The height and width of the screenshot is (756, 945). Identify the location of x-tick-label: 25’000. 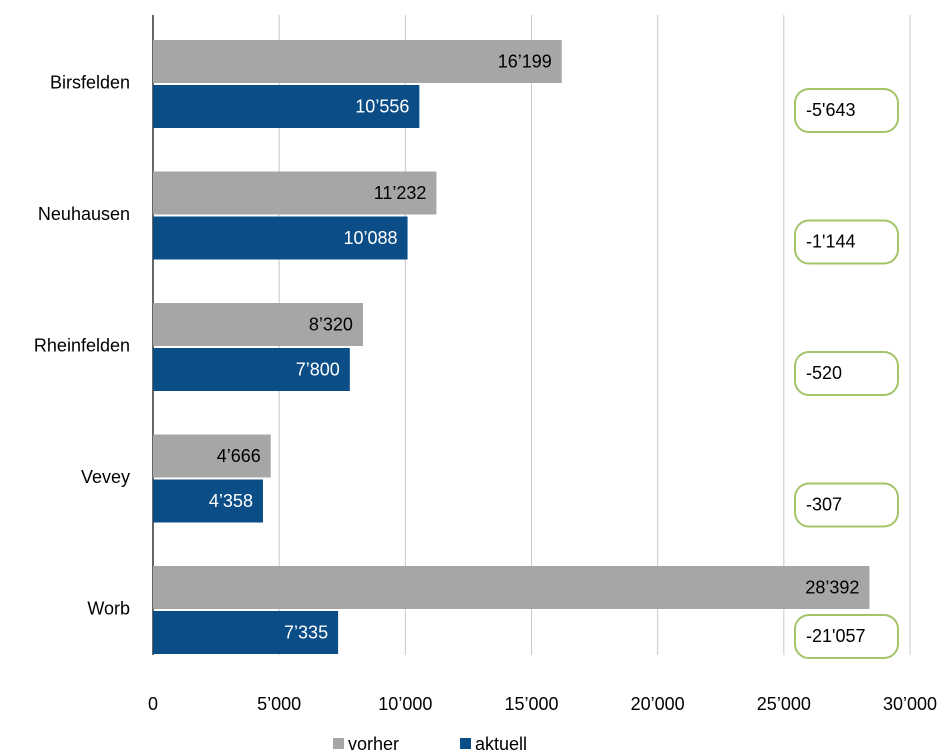
(784, 704).